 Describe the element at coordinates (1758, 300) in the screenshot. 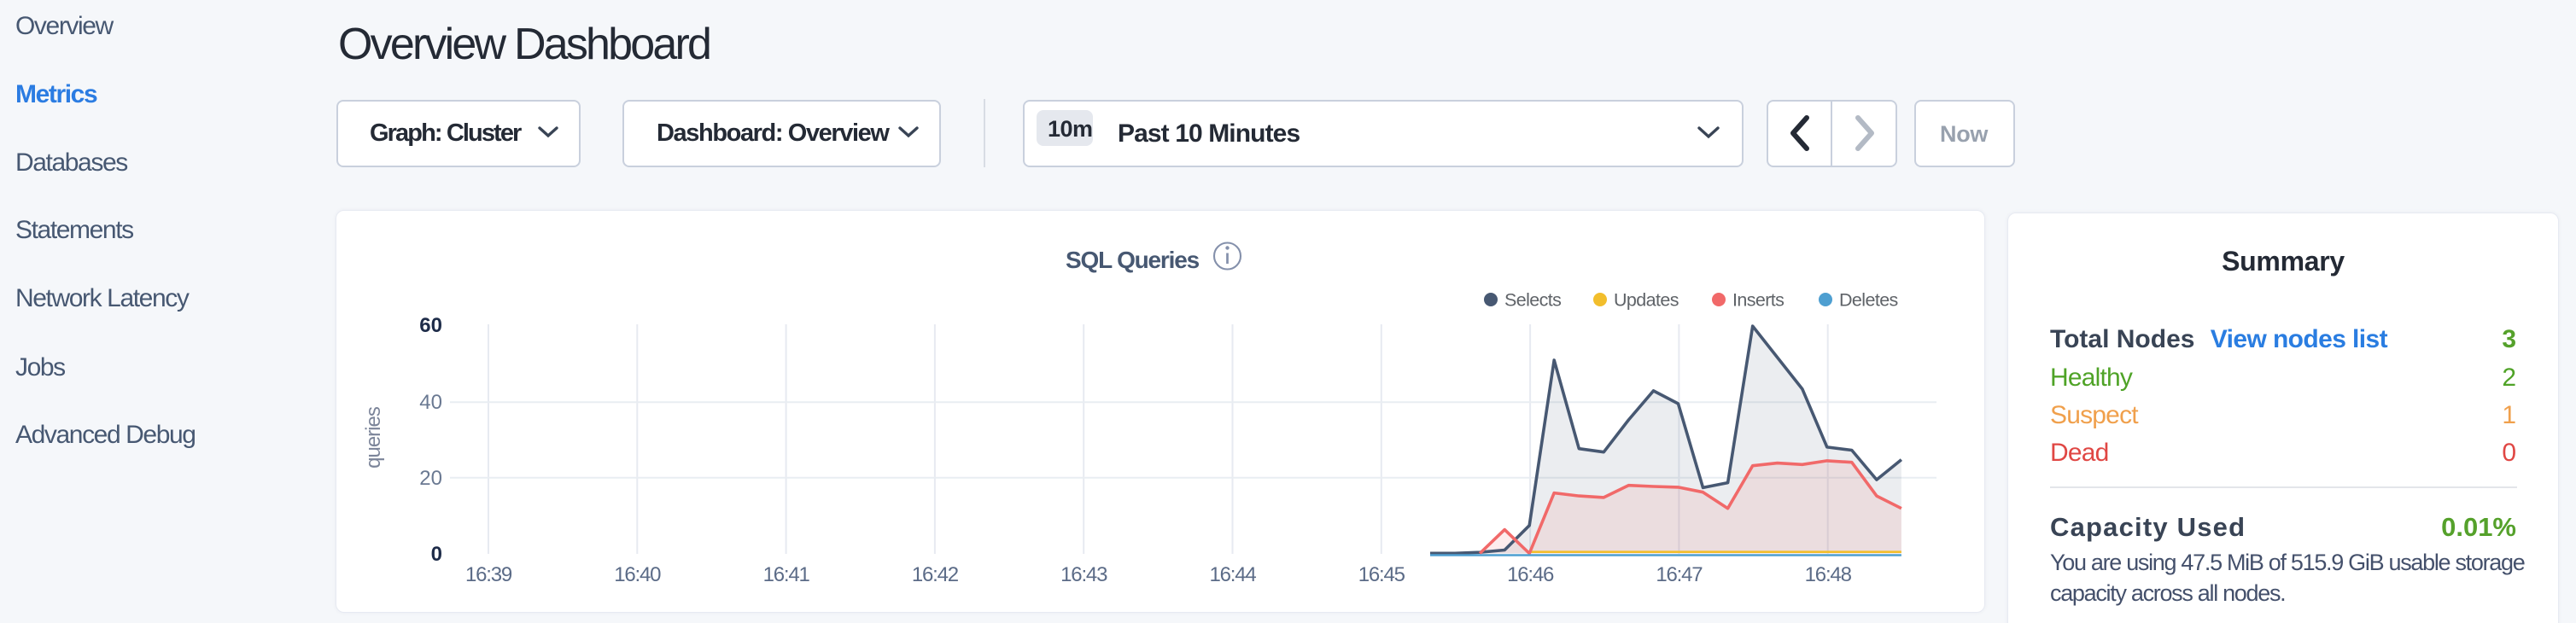

I see `svg-text: Inserts` at that location.